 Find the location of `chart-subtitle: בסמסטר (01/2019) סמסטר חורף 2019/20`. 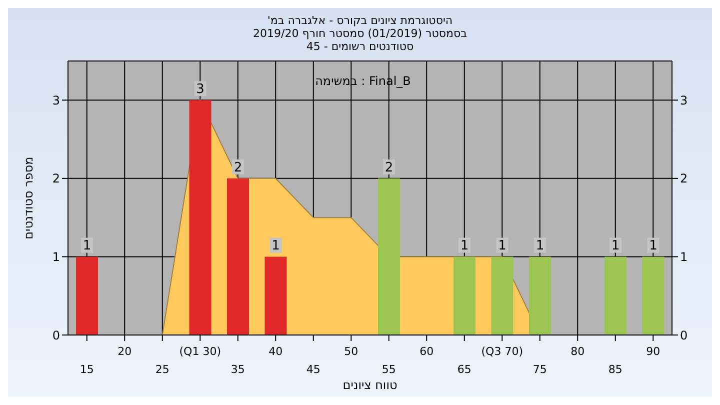

chart-subtitle: בסמסטר (01/2019) סמסטר חורף 2019/20 is located at coordinates (360, 33).